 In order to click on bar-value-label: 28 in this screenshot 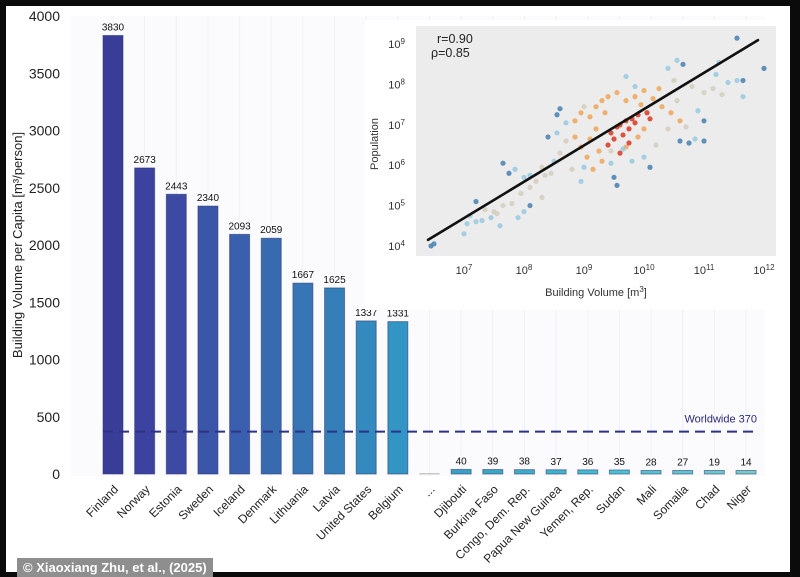, I will do `click(651, 463)`.